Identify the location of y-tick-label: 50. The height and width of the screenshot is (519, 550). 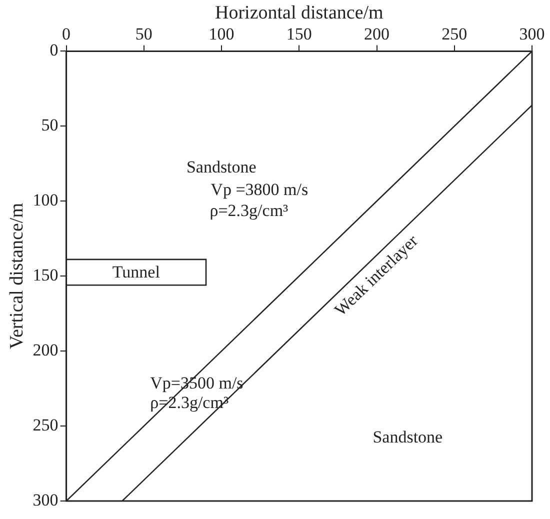
(49, 125).